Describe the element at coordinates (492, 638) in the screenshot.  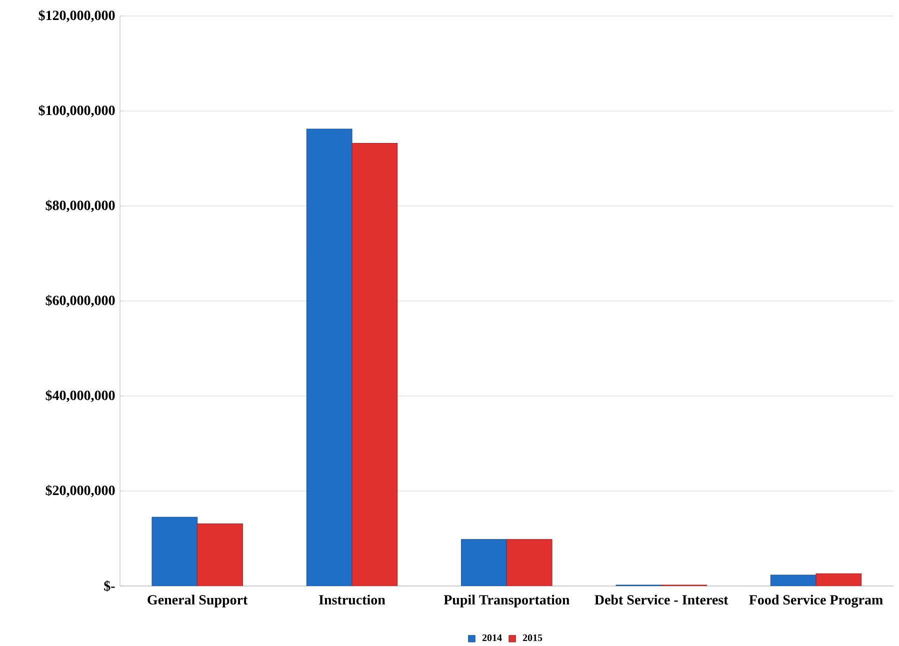
I see `legend-label: 2014` at that location.